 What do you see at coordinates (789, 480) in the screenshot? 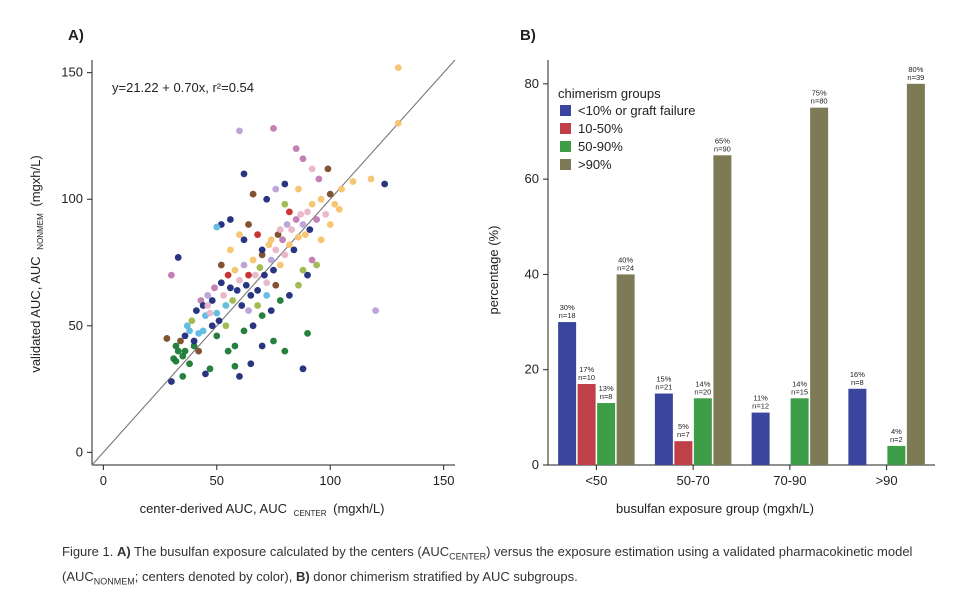
I see `bar-category-label: 70-90` at bounding box center [789, 480].